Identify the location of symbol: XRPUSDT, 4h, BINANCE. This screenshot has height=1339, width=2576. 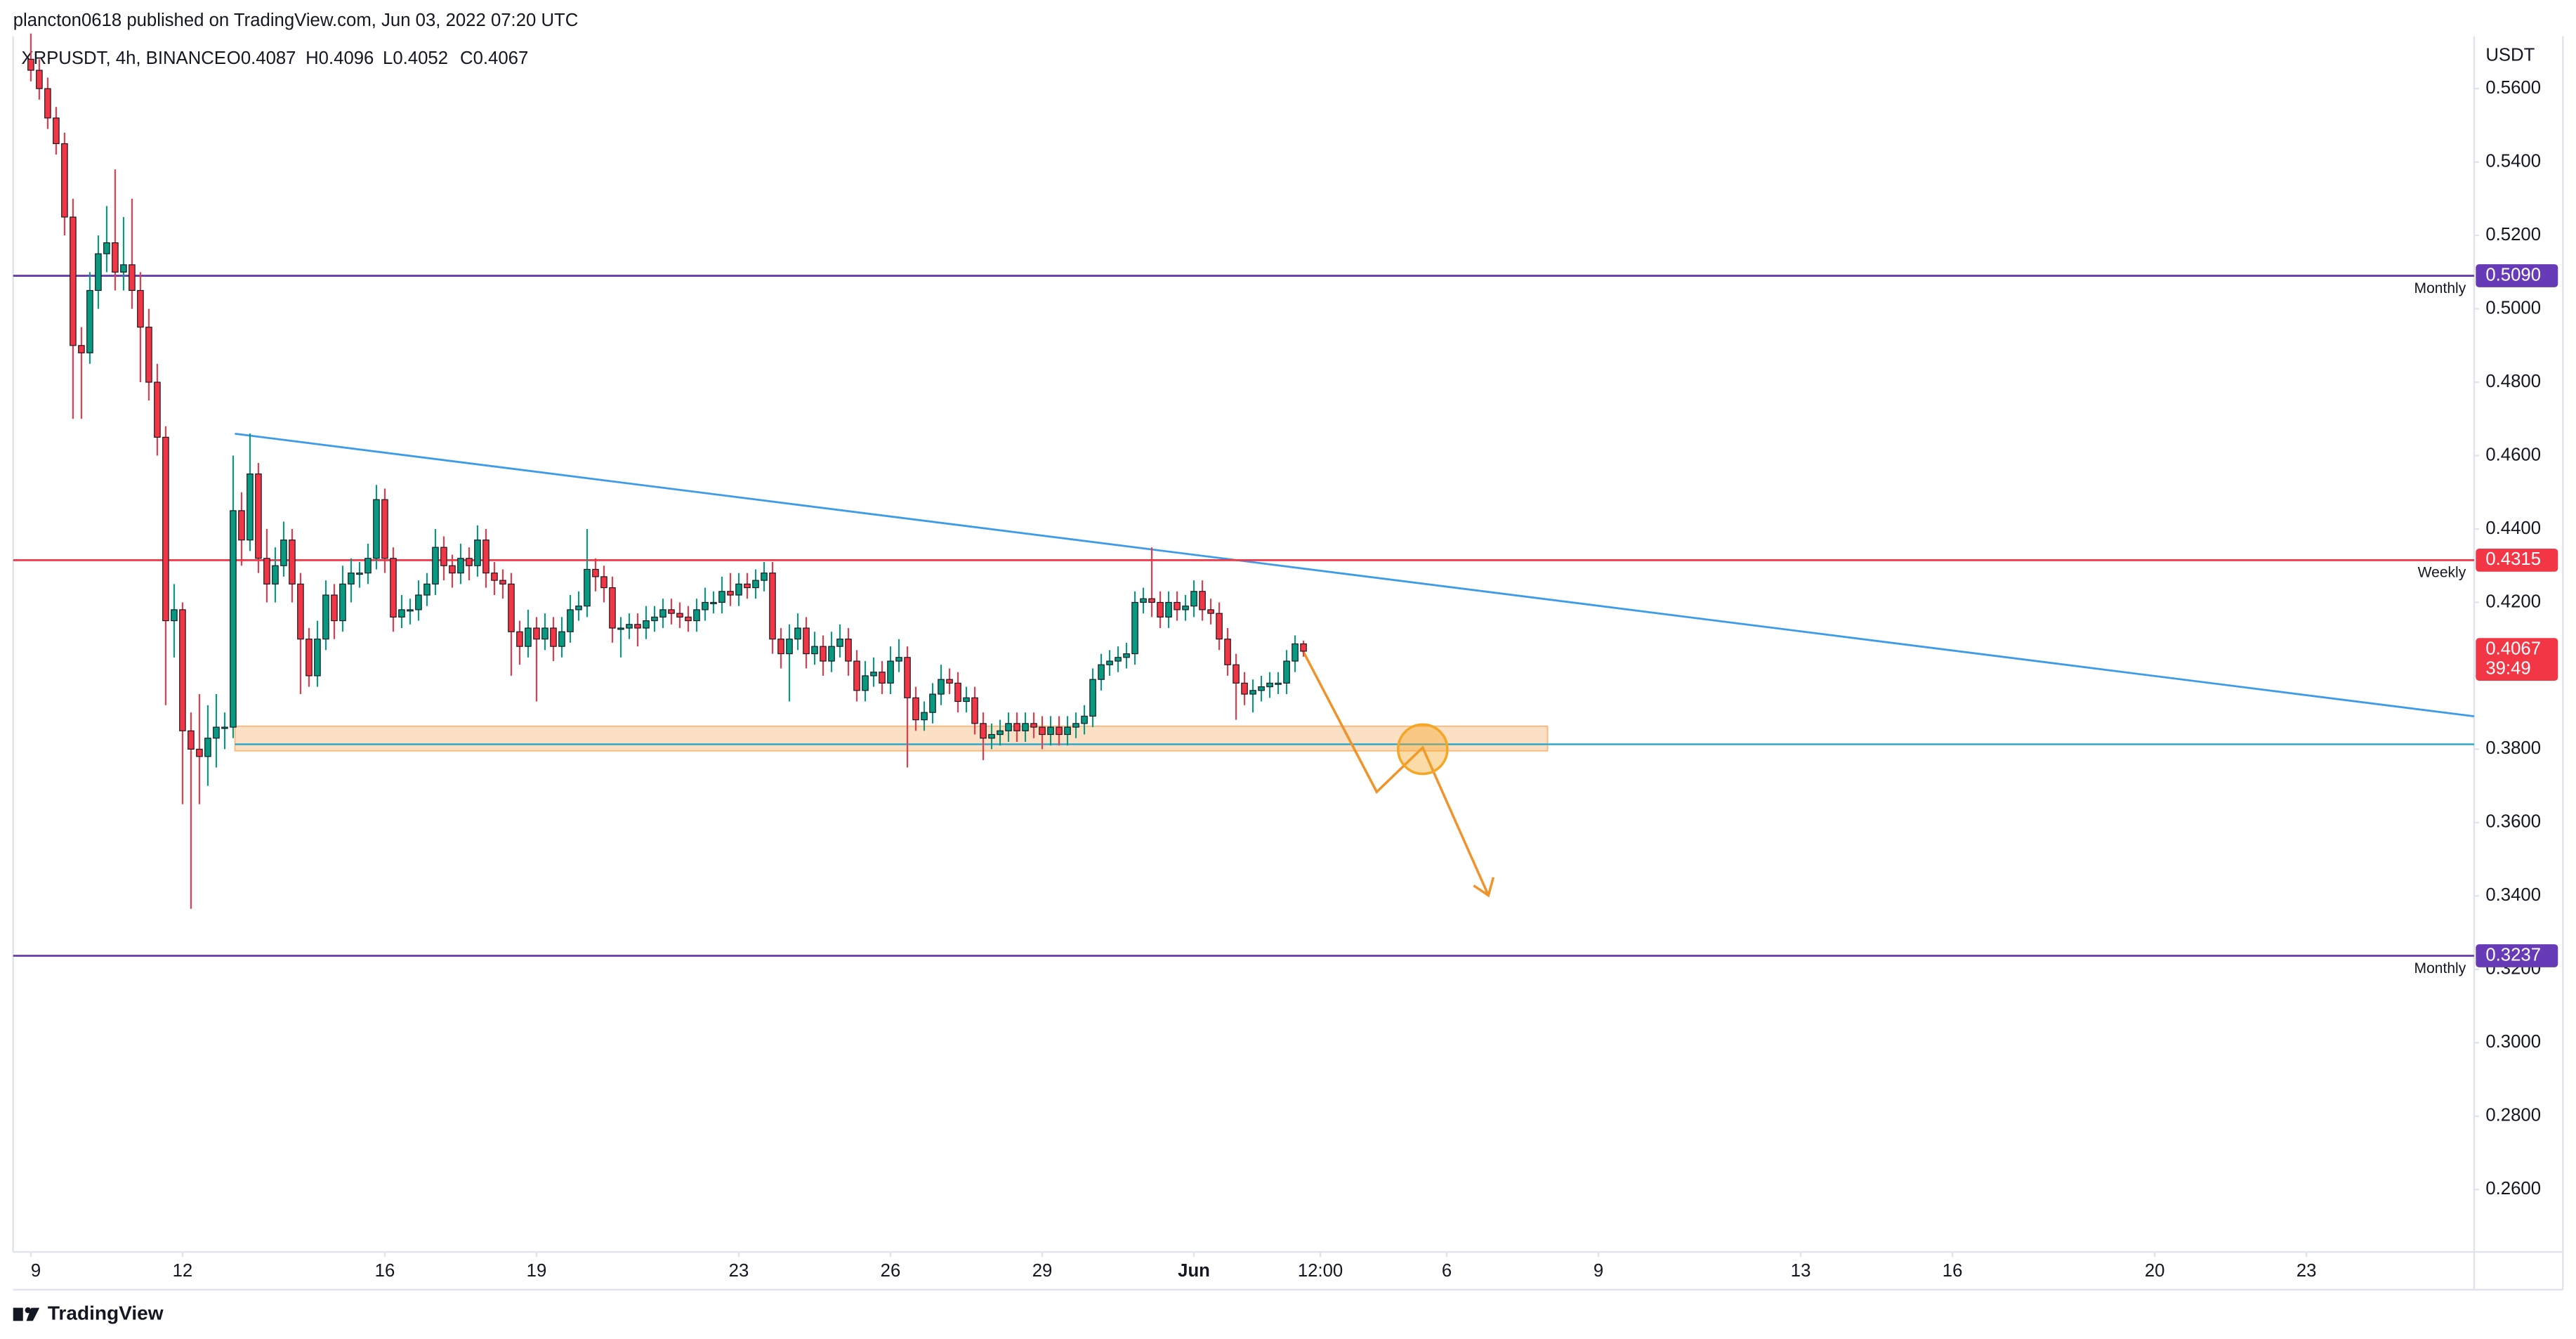
(123, 58).